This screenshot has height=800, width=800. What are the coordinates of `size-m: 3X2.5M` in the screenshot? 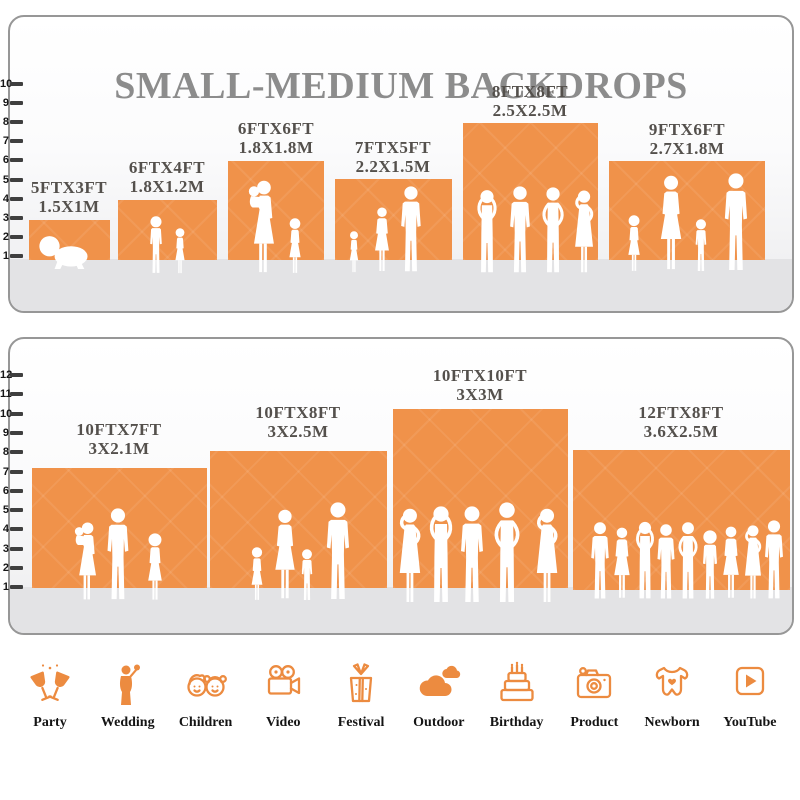 It's located at (298, 431).